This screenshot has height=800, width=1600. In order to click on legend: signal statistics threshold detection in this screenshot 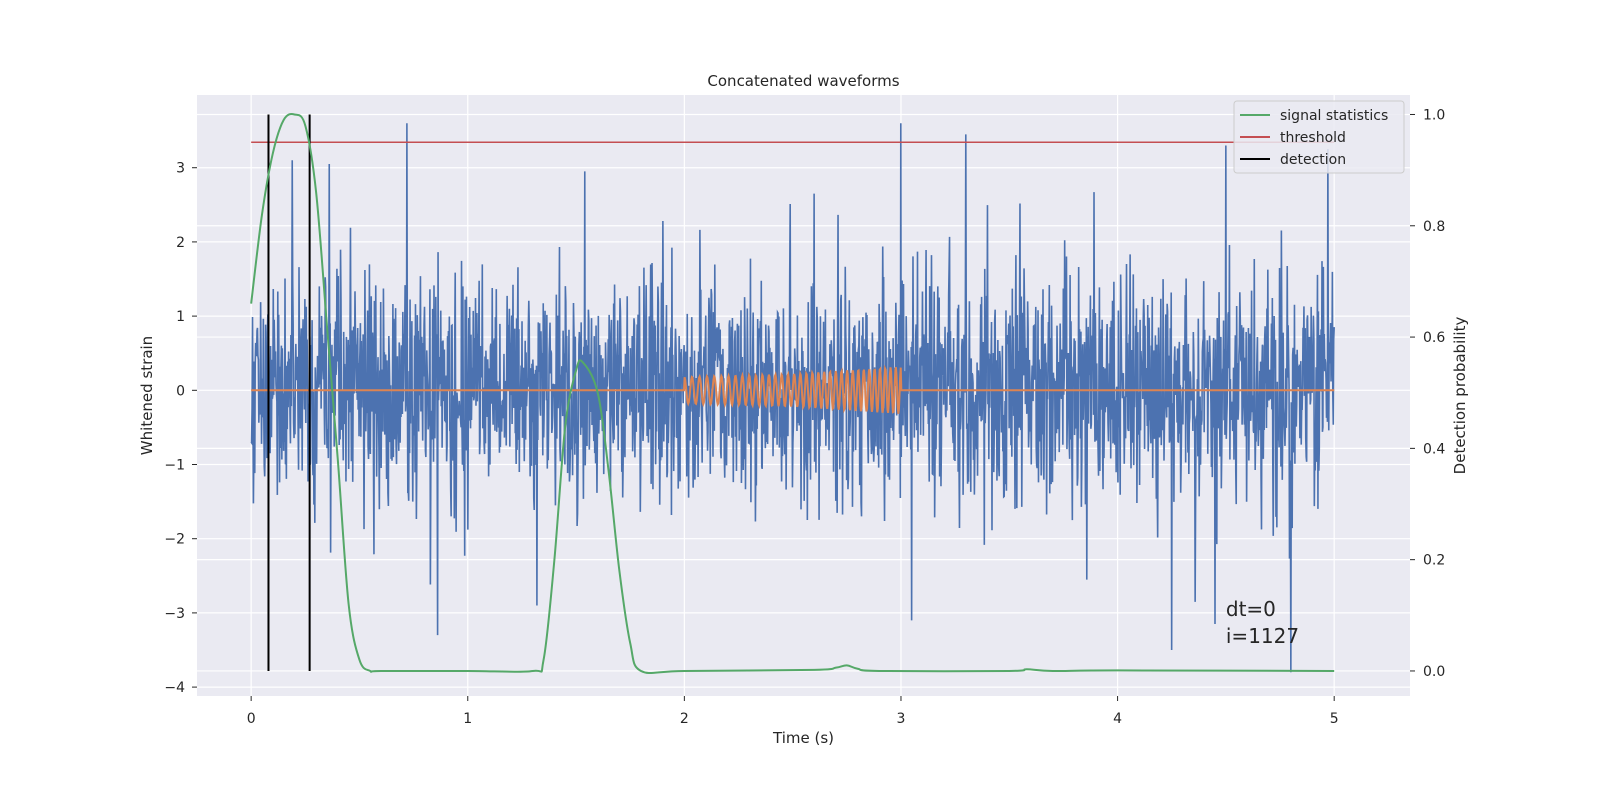, I will do `click(1319, 137)`.